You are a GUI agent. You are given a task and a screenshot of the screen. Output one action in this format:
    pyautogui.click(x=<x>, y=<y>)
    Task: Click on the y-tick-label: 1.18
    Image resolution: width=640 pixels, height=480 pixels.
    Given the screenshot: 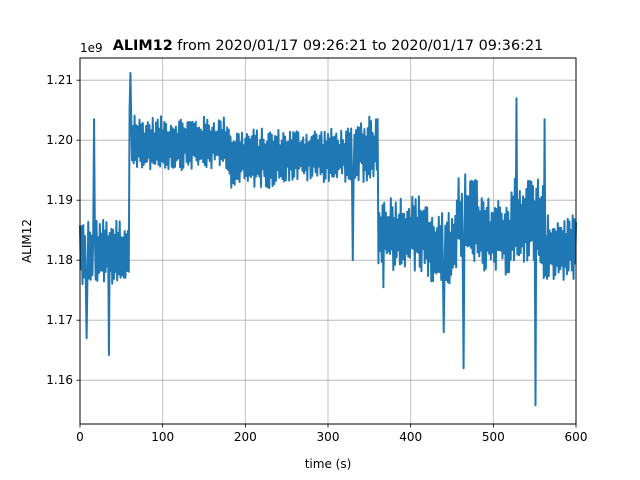 What is the action you would take?
    pyautogui.click(x=59, y=260)
    